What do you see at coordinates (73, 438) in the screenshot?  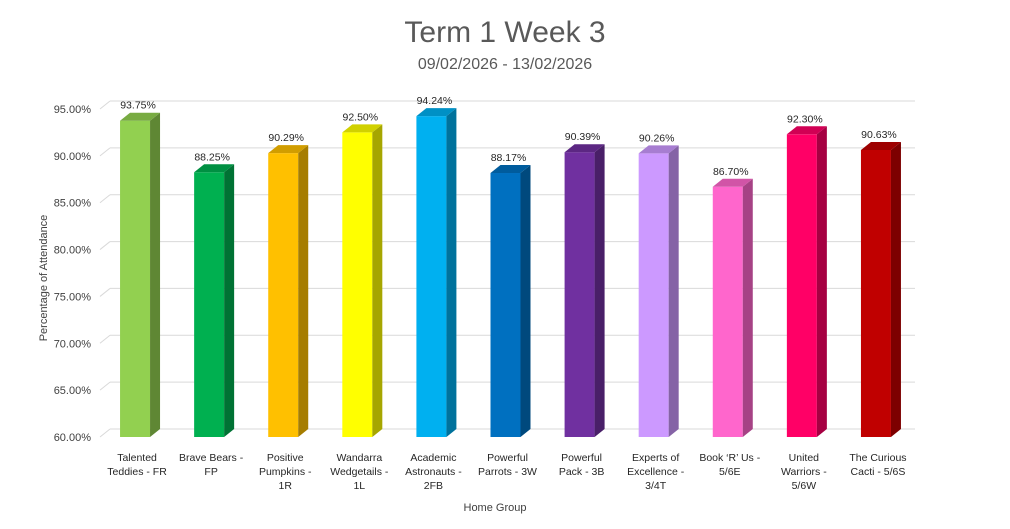 I see `y-tick-label: 60.00%` at bounding box center [73, 438].